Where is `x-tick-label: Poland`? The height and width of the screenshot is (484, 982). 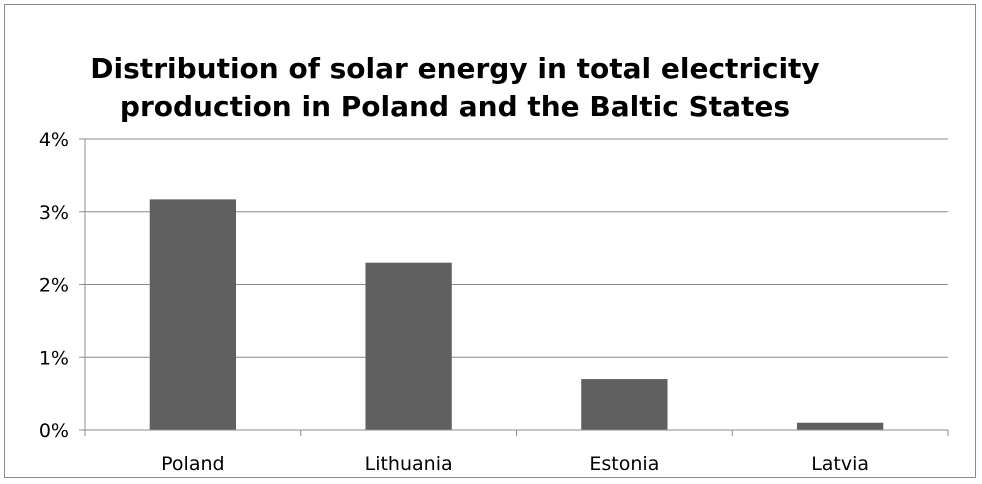 x-tick-label: Poland is located at coordinates (192, 464).